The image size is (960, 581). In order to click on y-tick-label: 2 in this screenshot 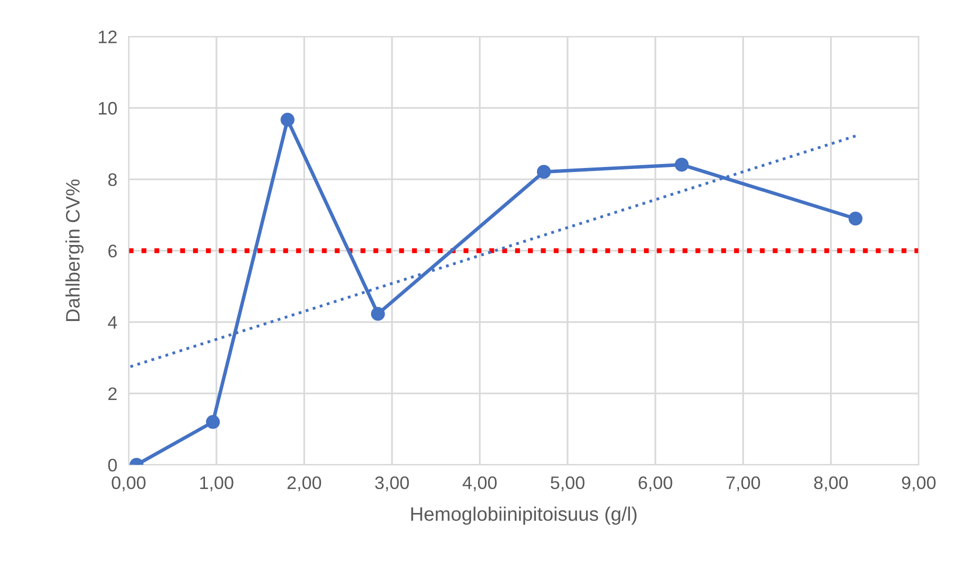, I will do `click(112, 393)`.